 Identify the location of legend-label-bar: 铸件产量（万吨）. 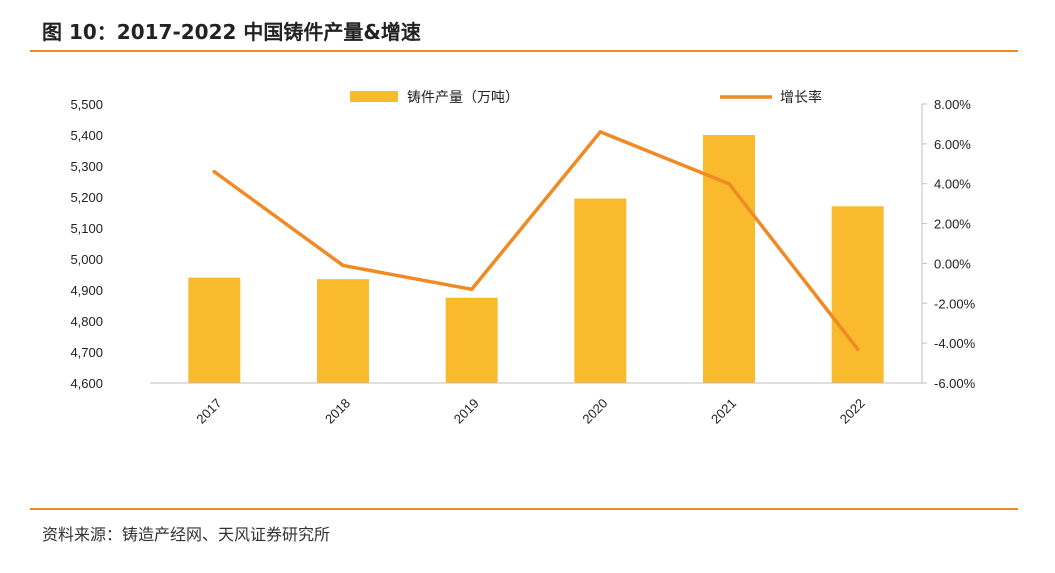
(463, 97).